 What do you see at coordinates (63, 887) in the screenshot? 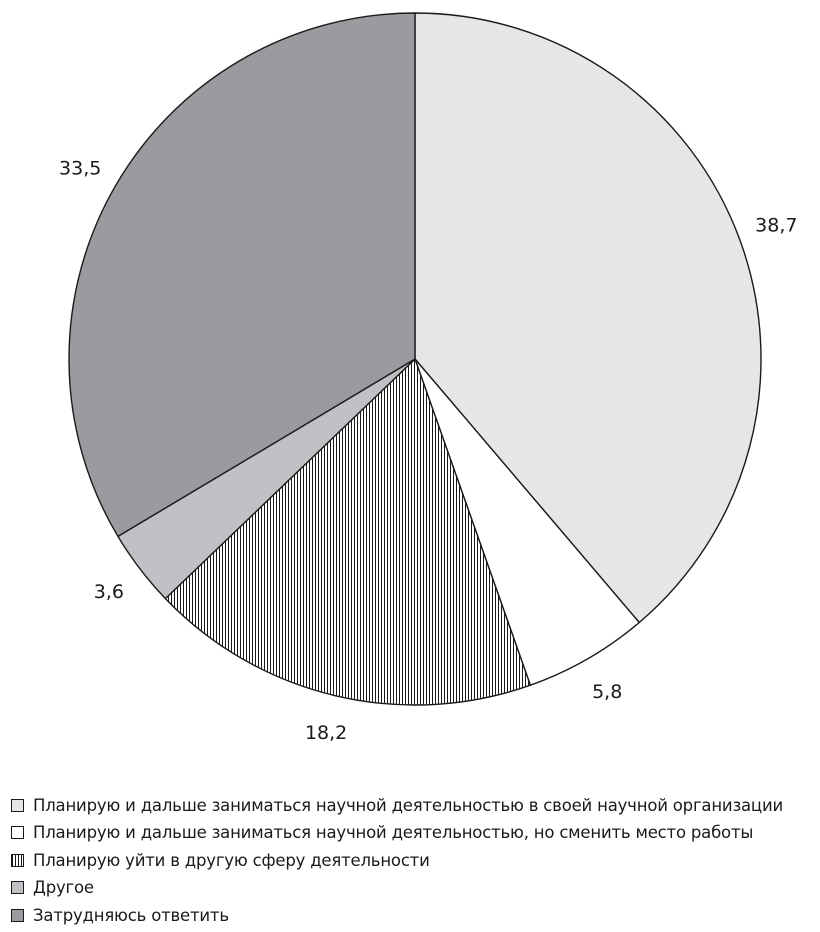
I see `legend-label: Другое` at bounding box center [63, 887].